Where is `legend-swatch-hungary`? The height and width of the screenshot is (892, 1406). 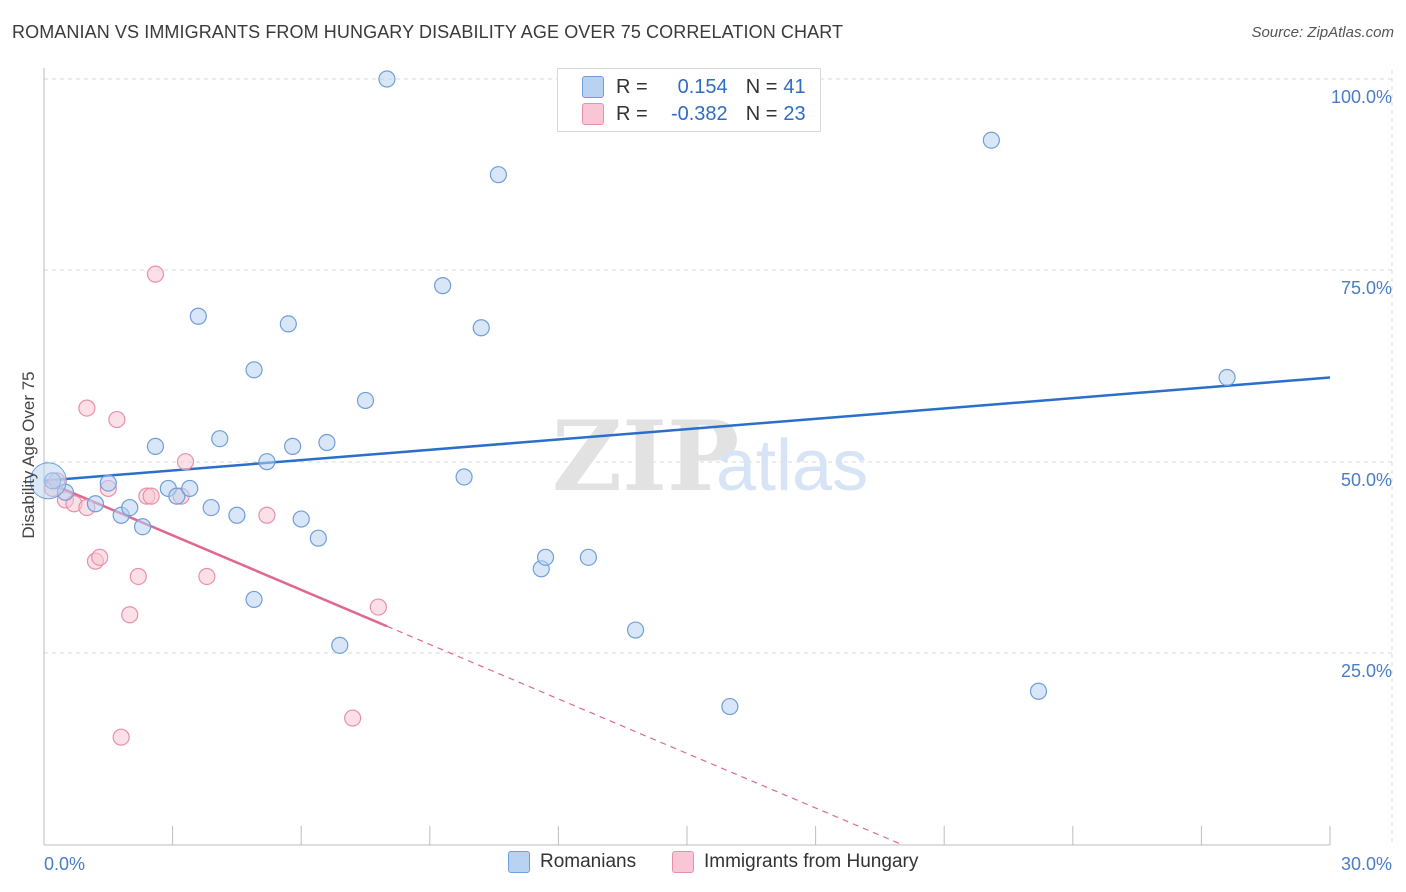 legend-swatch-hungary is located at coordinates (593, 114).